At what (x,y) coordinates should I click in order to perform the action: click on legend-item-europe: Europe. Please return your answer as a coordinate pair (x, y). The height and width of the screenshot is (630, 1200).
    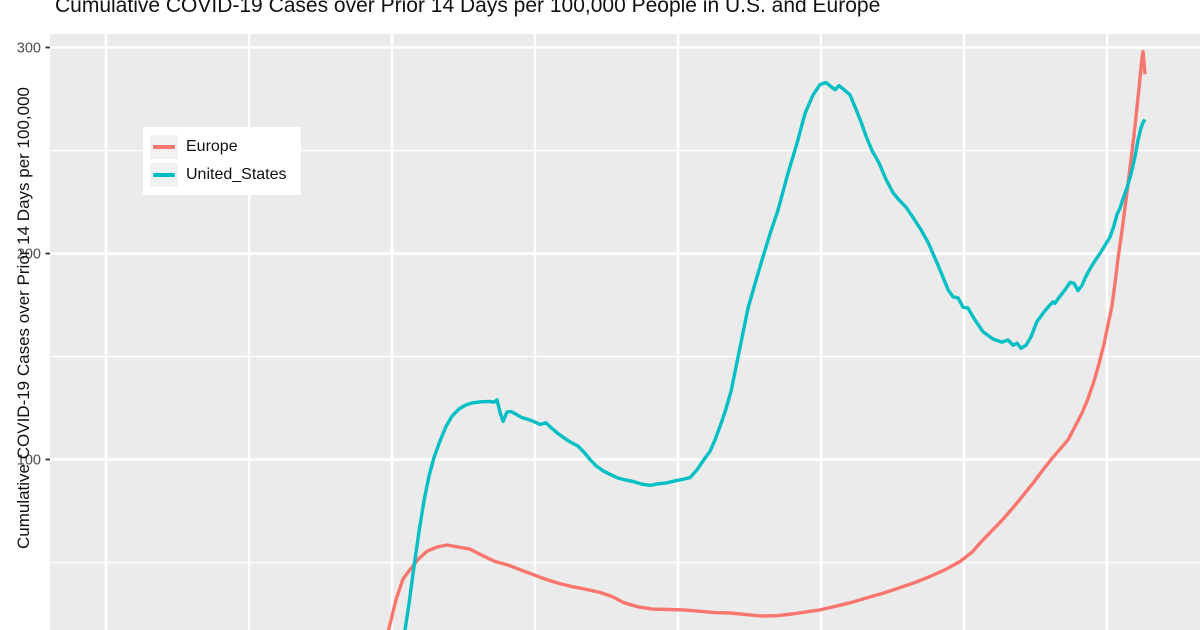
    Looking at the image, I should click on (218, 147).